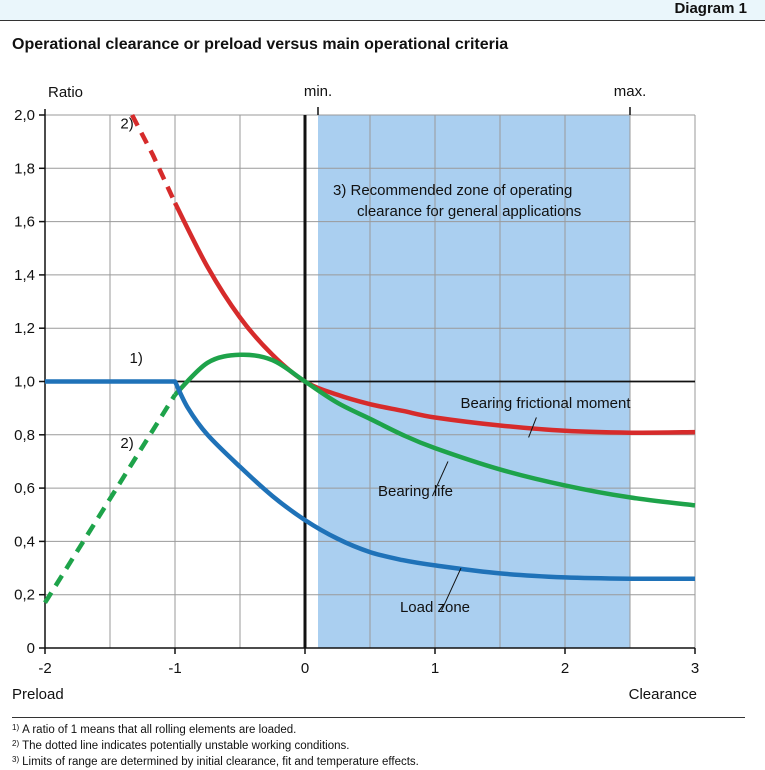 The width and height of the screenshot is (765, 770). Describe the element at coordinates (435, 607) in the screenshot. I see `annotation: Load zone` at that location.